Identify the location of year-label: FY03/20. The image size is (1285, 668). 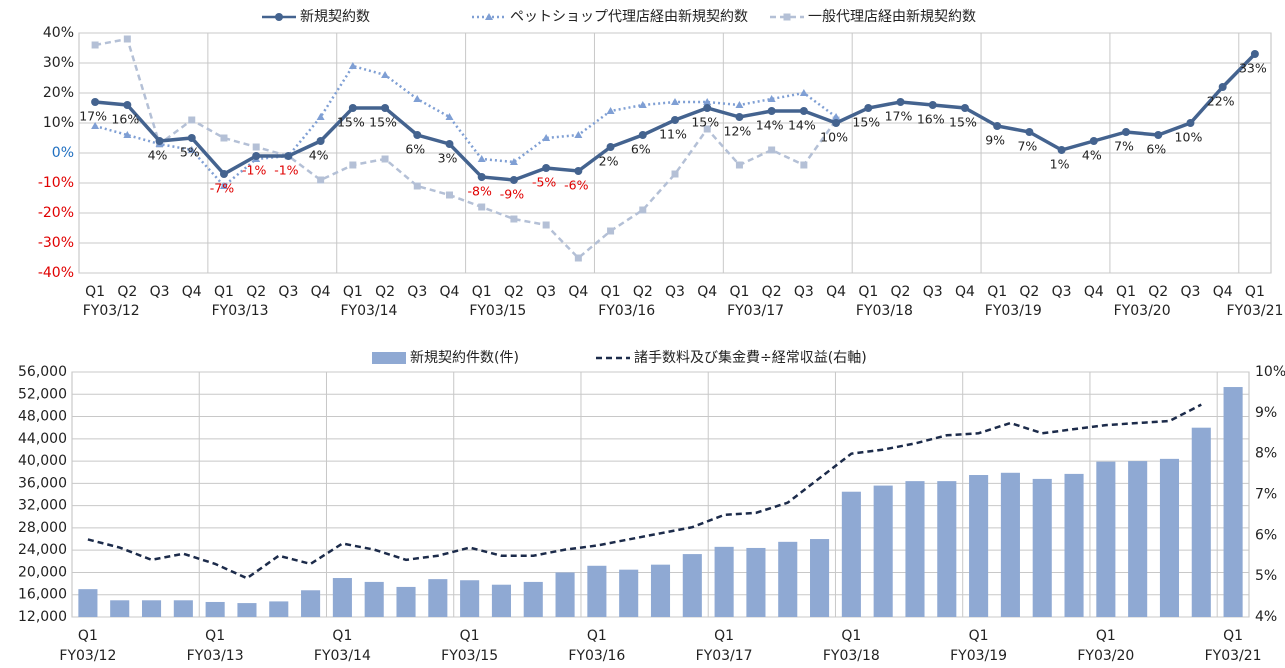
(1142, 311).